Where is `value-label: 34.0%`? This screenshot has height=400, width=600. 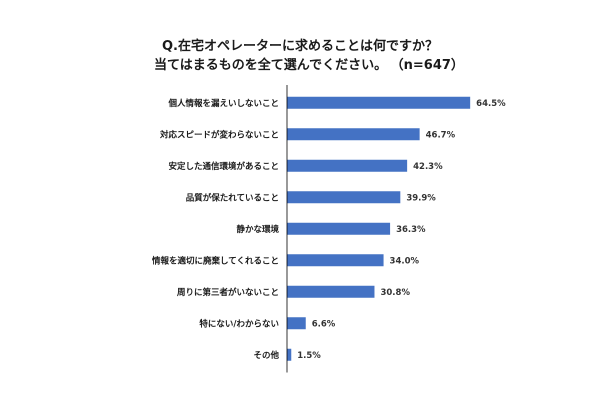 value-label: 34.0% is located at coordinates (405, 261).